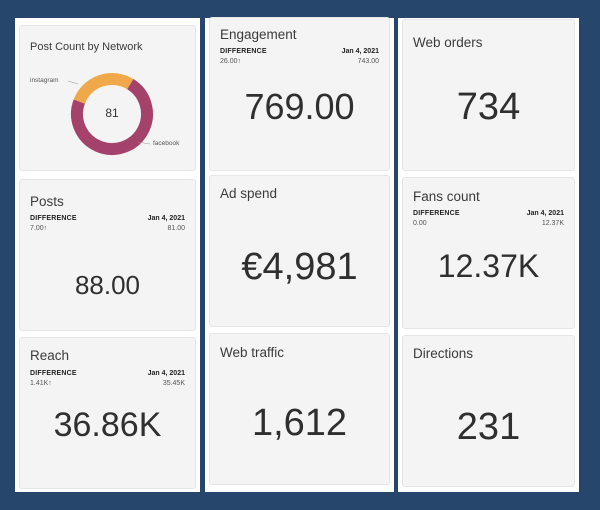 This screenshot has height=510, width=600. I want to click on posts-difference-value: 7.00↑, so click(39, 228).